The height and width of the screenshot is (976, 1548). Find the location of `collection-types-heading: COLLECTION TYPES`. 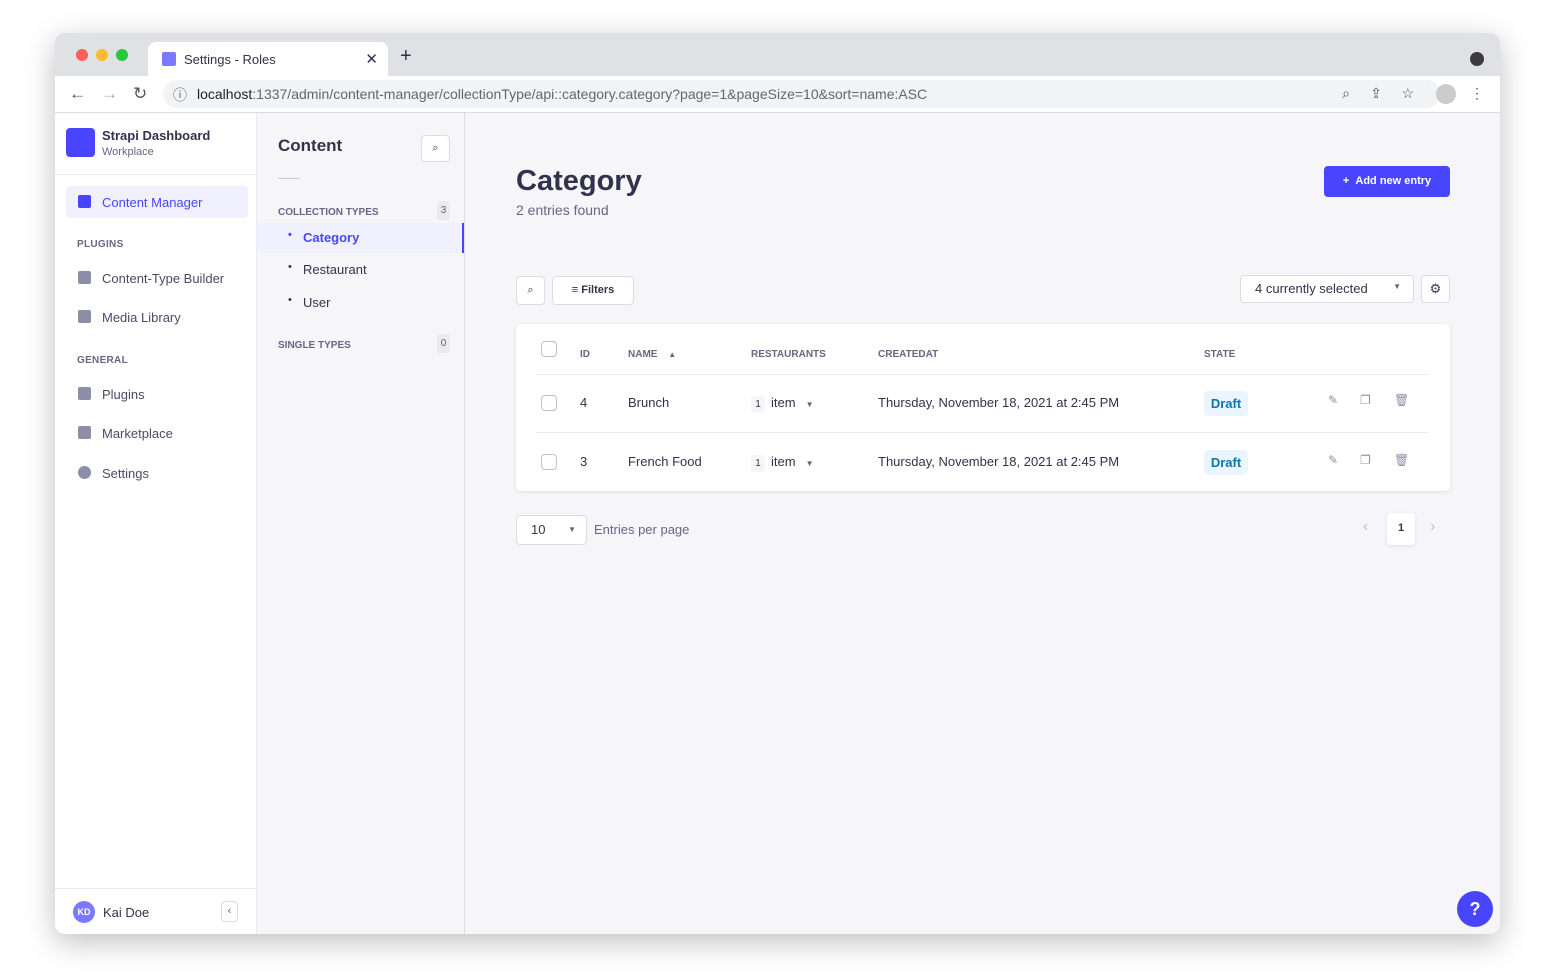

collection-types-heading: COLLECTION TYPES is located at coordinates (328, 212).